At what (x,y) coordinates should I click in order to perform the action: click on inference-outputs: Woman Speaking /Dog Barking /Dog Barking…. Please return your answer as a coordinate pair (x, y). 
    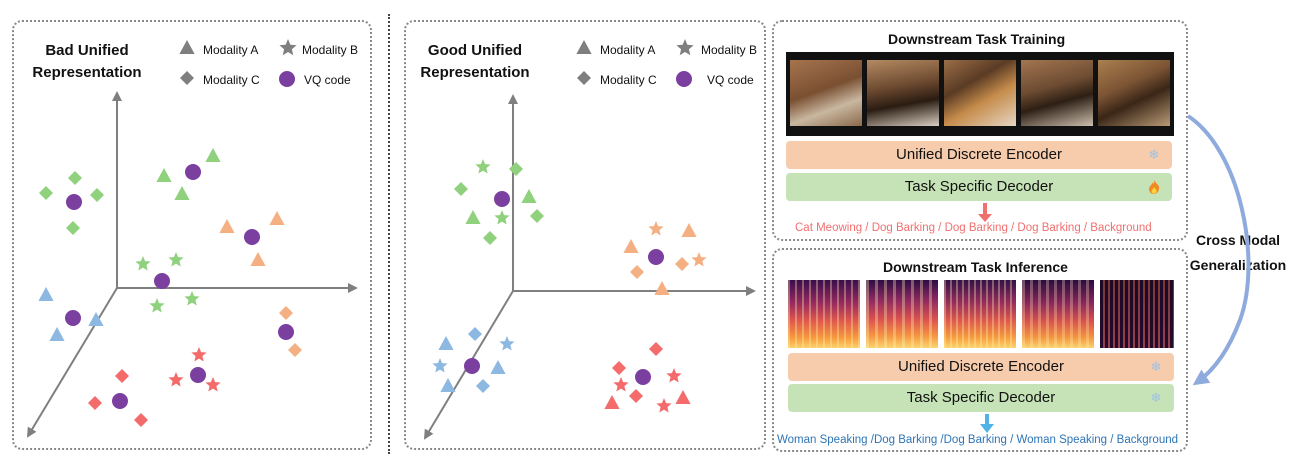
    Looking at the image, I should click on (978, 440).